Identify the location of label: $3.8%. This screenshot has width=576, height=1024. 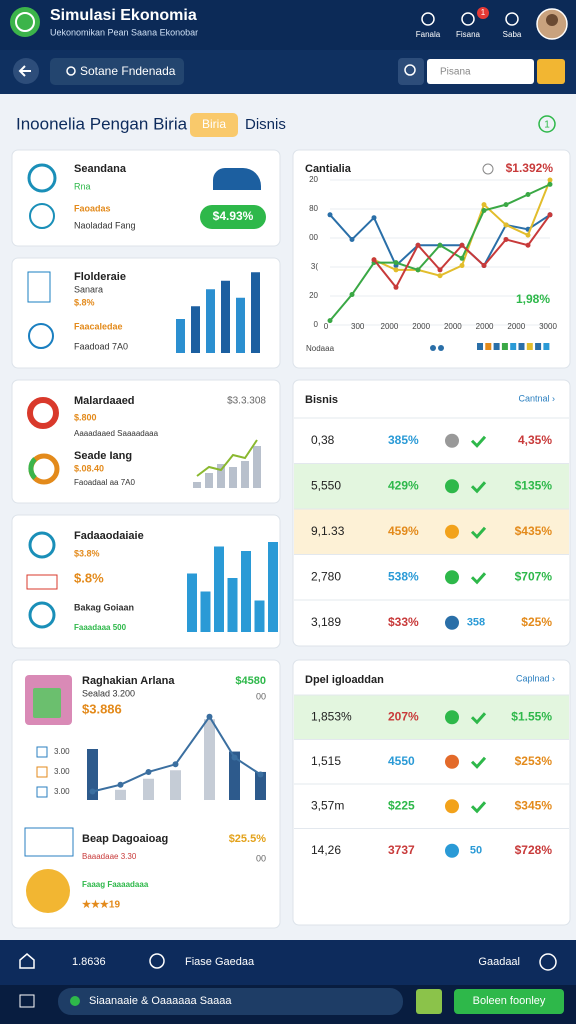
(87, 553).